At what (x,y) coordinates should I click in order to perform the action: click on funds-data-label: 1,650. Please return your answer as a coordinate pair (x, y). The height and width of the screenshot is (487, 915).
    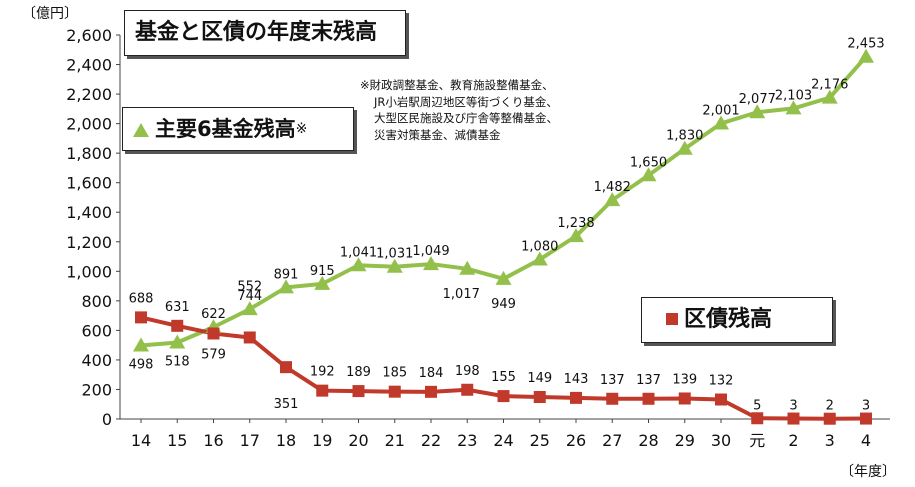
    Looking at the image, I should click on (648, 162).